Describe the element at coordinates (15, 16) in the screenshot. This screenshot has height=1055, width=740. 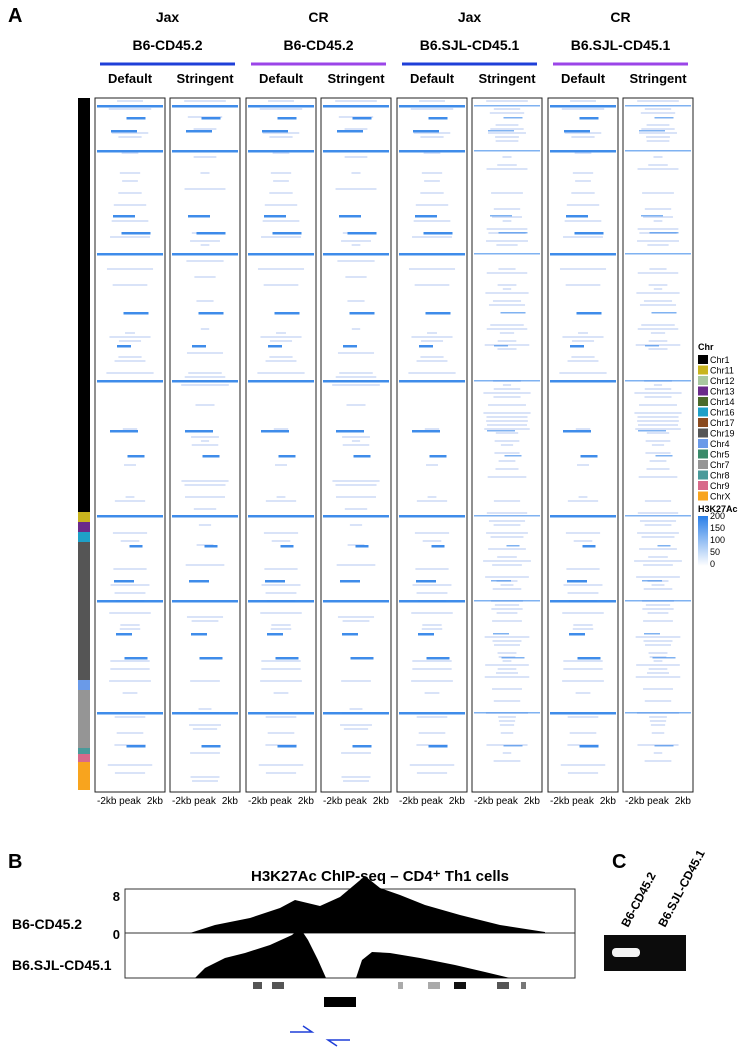
I see `panel-label: A` at that location.